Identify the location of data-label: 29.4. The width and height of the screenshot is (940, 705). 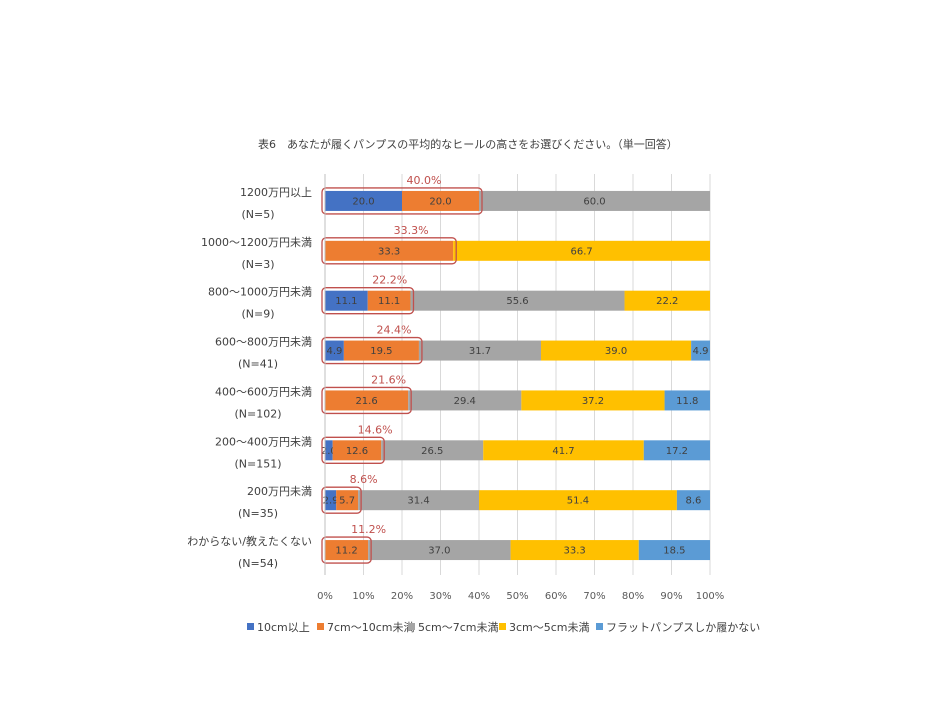
(465, 401).